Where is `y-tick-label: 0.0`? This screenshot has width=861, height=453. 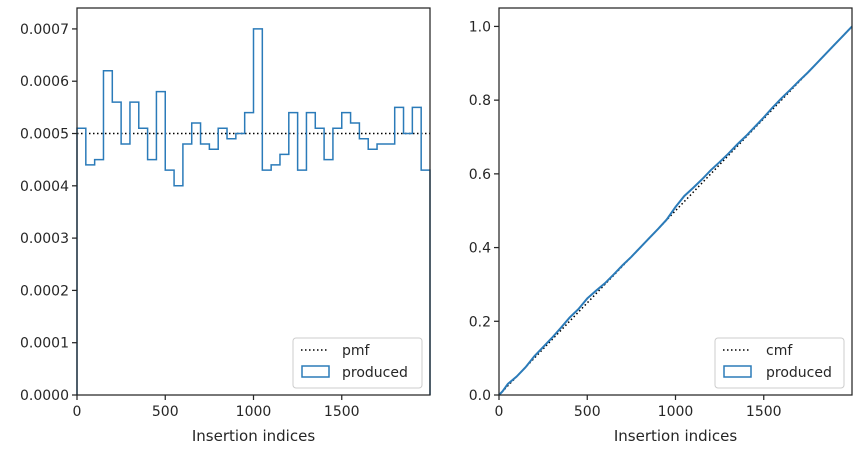 y-tick-label: 0.0 is located at coordinates (480, 396).